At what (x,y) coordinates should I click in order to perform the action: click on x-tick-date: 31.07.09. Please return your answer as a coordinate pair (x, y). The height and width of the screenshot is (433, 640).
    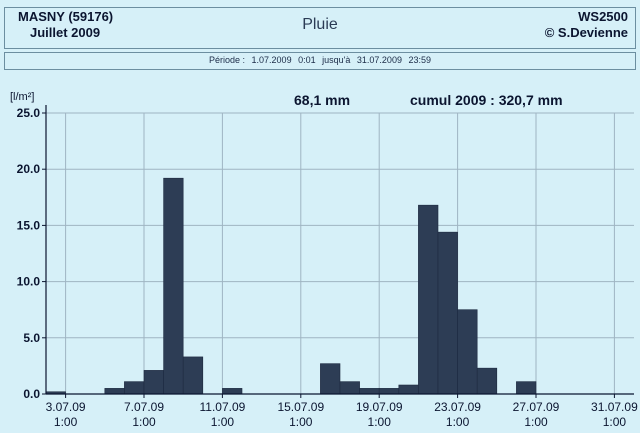
    Looking at the image, I should click on (614, 407).